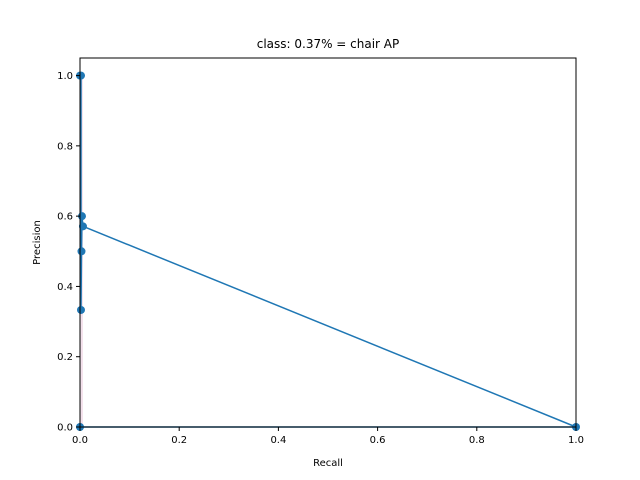  Describe the element at coordinates (65, 76) in the screenshot. I see `y-tick-label: 1.0` at that location.